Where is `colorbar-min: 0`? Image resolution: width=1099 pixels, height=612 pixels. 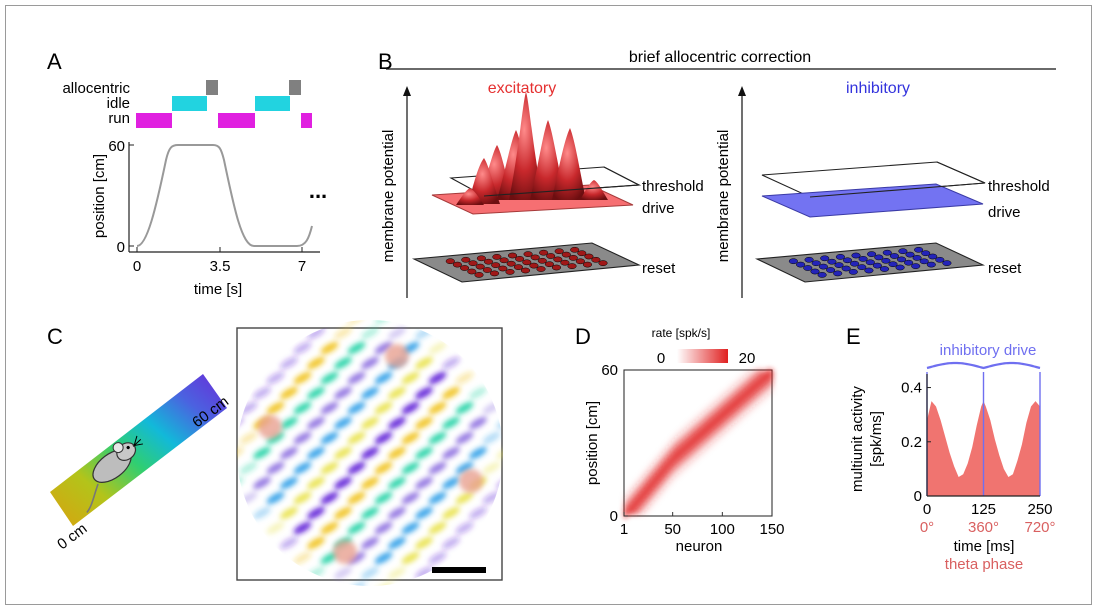
colorbar-min: 0 is located at coordinates (661, 358).